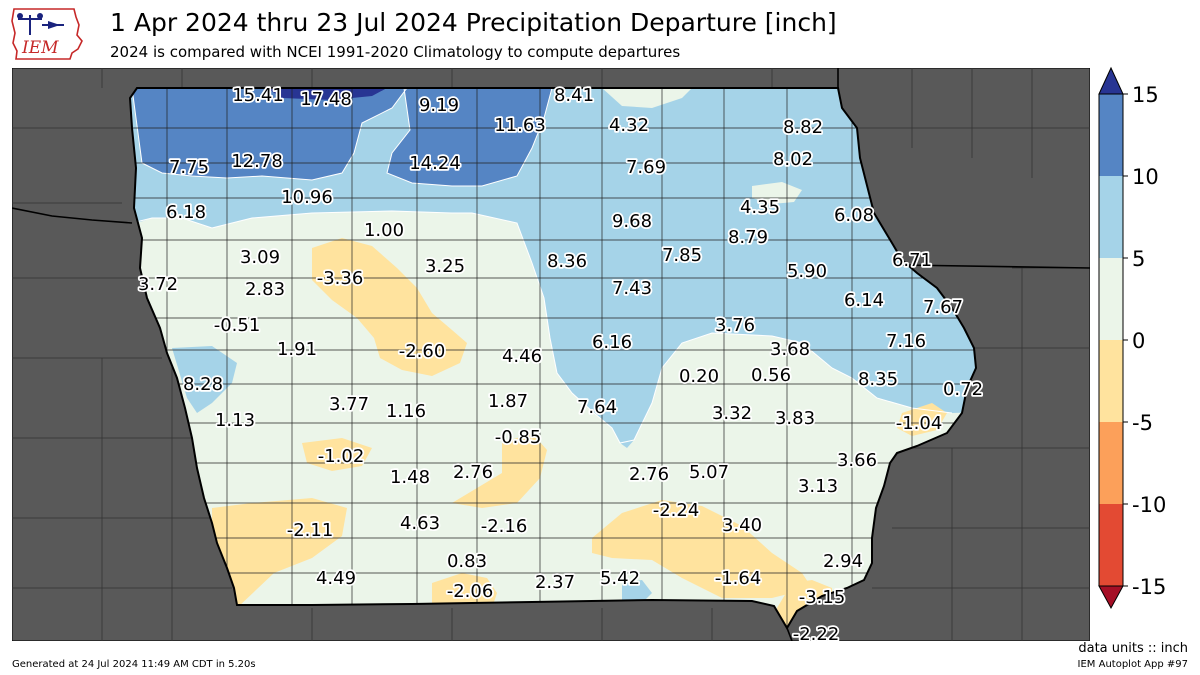  What do you see at coordinates (237, 325) in the screenshot?
I see `map-value-label: -0.51` at bounding box center [237, 325].